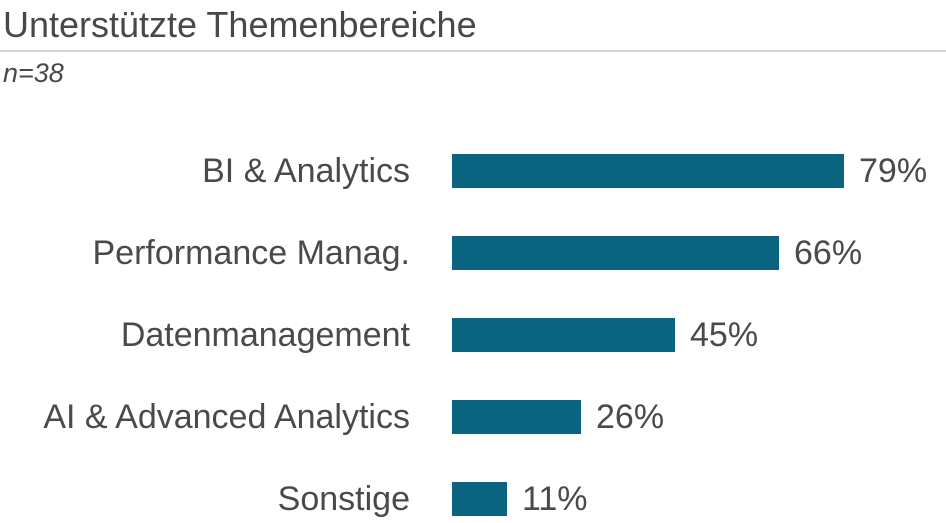  I want to click on sample-size-label: n=38, so click(33, 73).